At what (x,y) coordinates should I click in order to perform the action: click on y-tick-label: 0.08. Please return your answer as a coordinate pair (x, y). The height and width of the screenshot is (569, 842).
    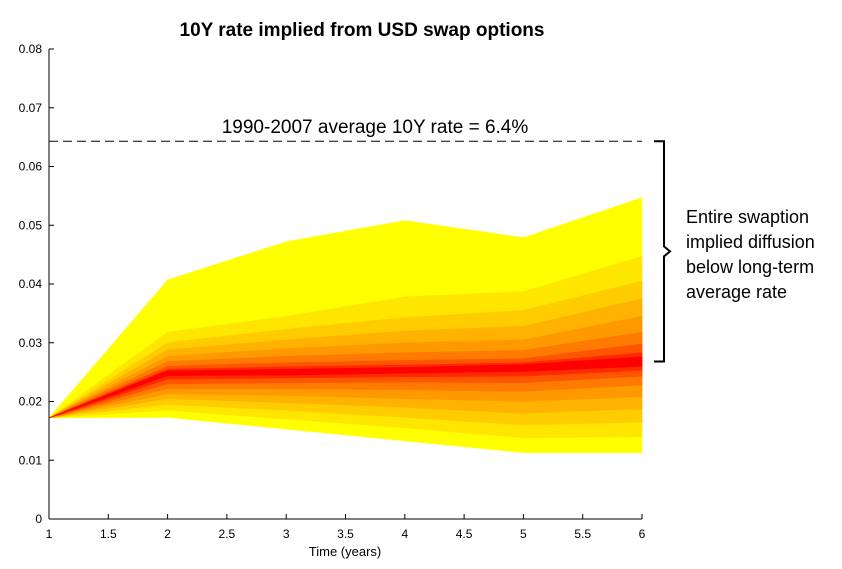
    Looking at the image, I should click on (31, 49).